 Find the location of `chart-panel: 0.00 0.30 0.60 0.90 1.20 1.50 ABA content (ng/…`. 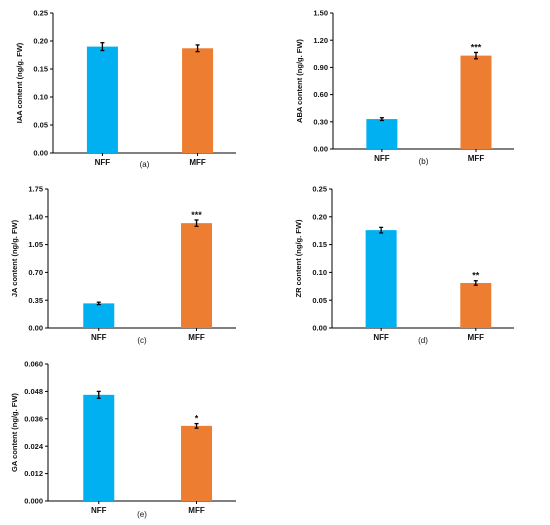

chart-panel: 0.00 0.30 0.60 0.90 1.20 1.50 ABA content (ng/… is located at coordinates (404, 87).